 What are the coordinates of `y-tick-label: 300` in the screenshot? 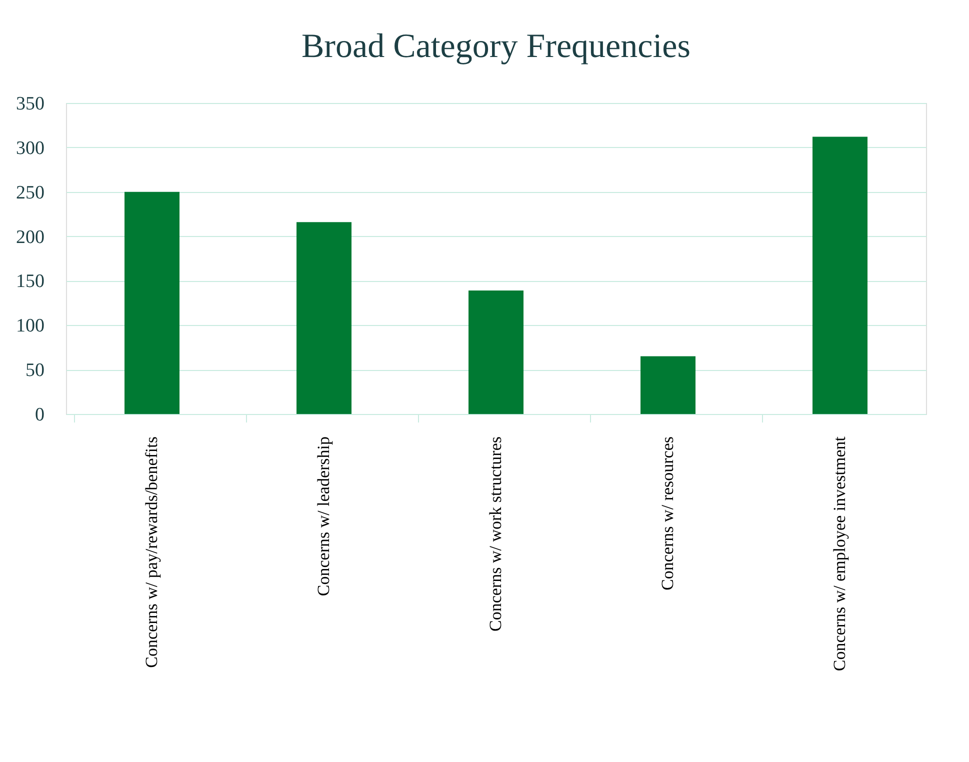 It's located at (30, 148).